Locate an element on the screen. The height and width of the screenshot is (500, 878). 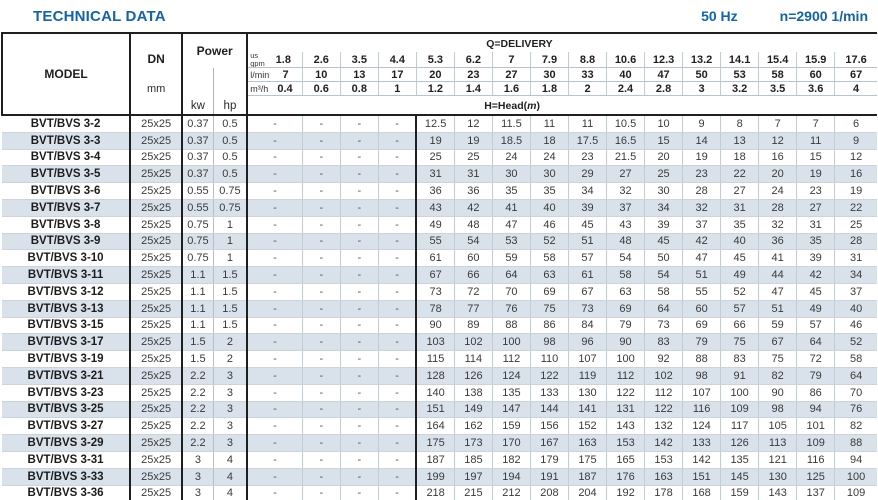
head-cell: 51 is located at coordinates (701, 275).